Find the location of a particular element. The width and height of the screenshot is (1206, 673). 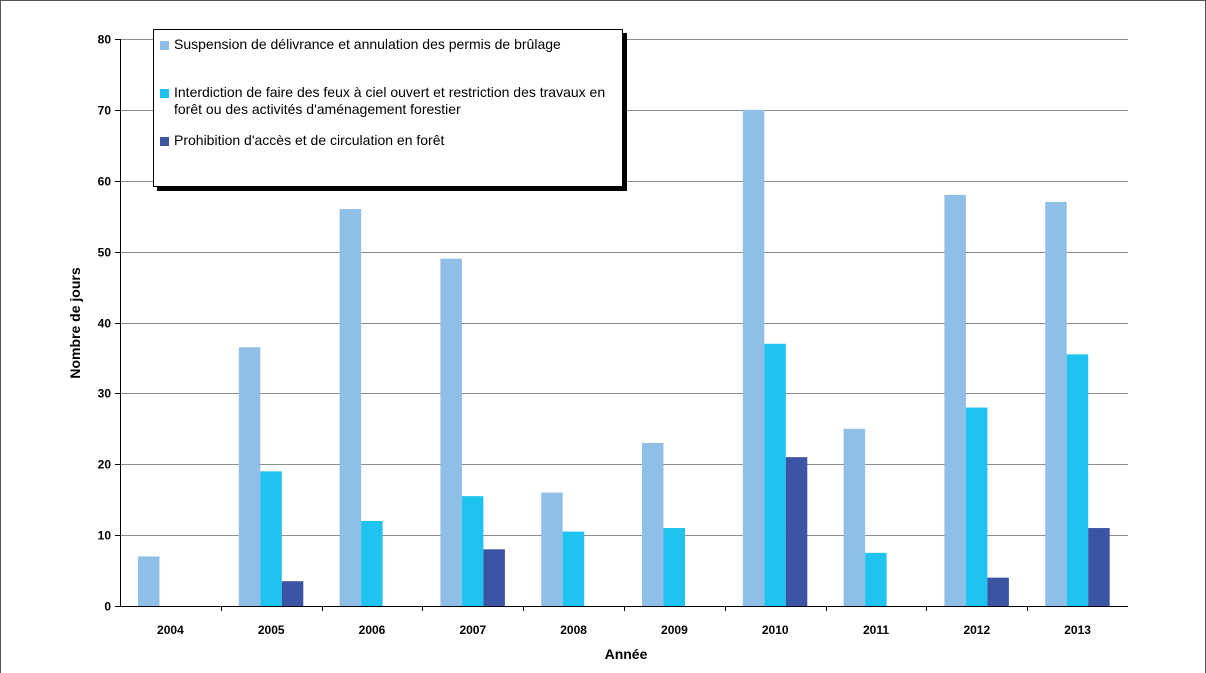

x-tick-label: 2010 is located at coordinates (775, 630).